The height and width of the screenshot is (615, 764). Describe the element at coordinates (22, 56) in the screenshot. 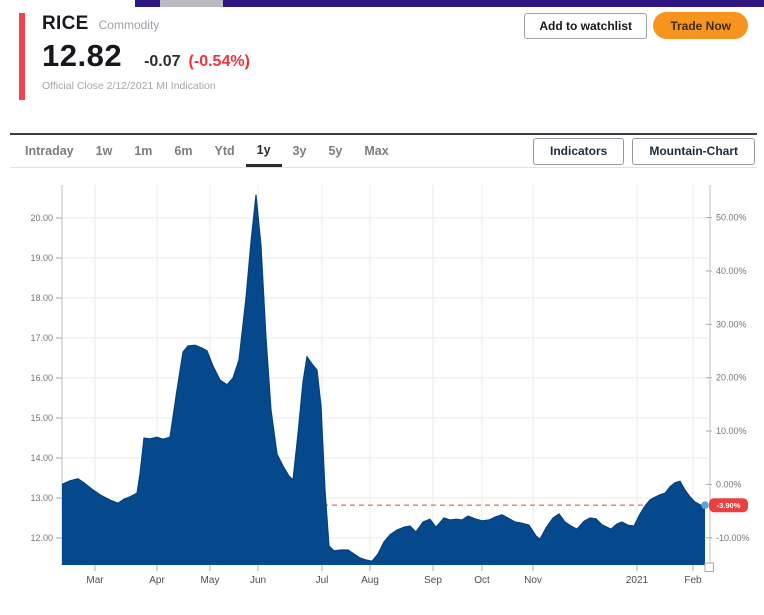

I see `symbol-accent-bar` at that location.